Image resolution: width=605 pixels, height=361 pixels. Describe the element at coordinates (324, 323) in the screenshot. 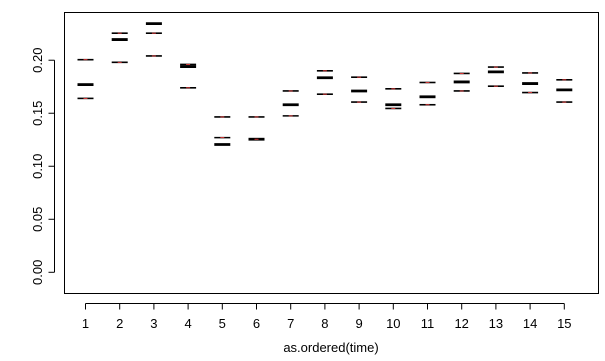

I see `x-tick-label: 8` at that location.